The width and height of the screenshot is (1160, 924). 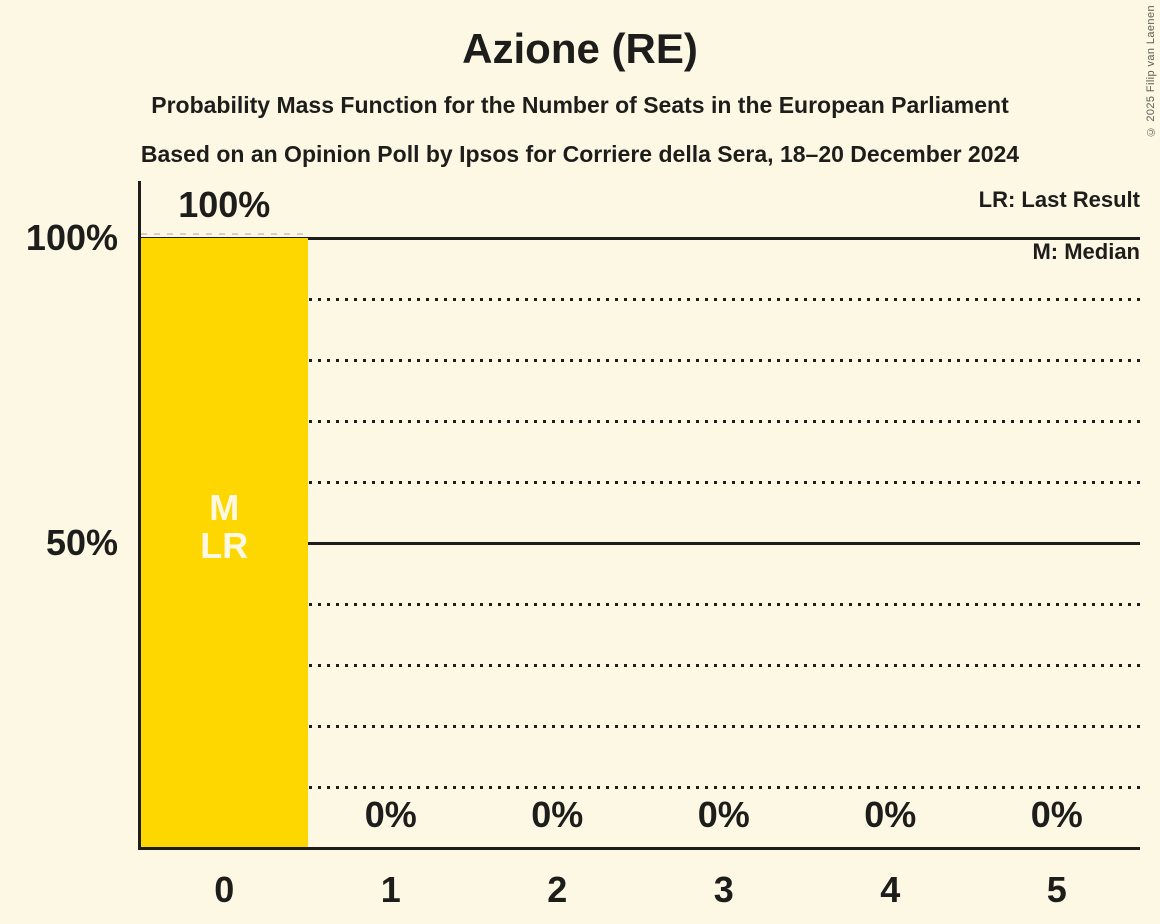 What do you see at coordinates (71, 237) in the screenshot?
I see `y-tick-label: 100%` at bounding box center [71, 237].